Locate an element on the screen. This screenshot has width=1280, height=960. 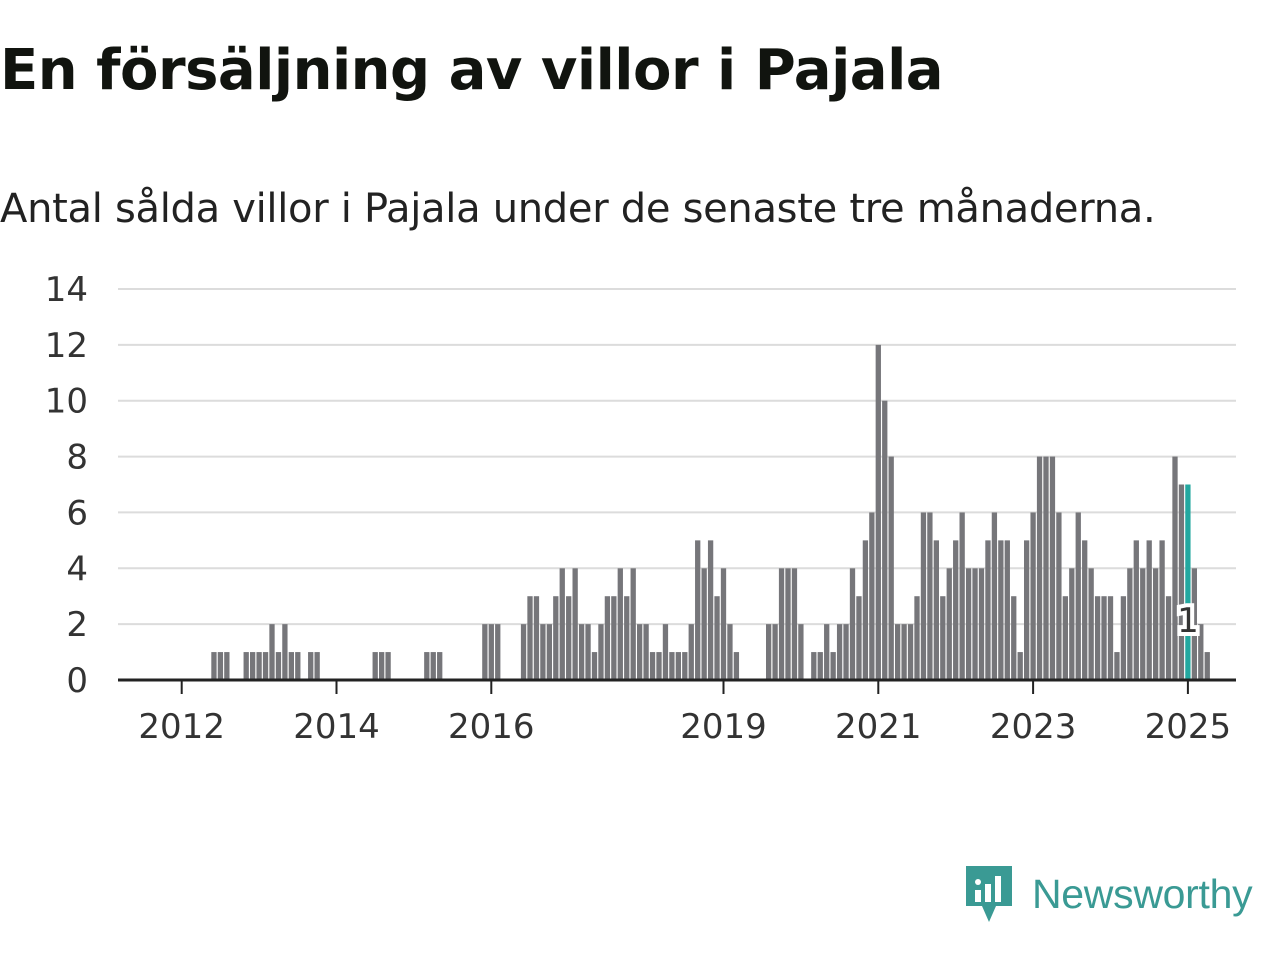
x-tick-label: 2025 is located at coordinates (1188, 727).